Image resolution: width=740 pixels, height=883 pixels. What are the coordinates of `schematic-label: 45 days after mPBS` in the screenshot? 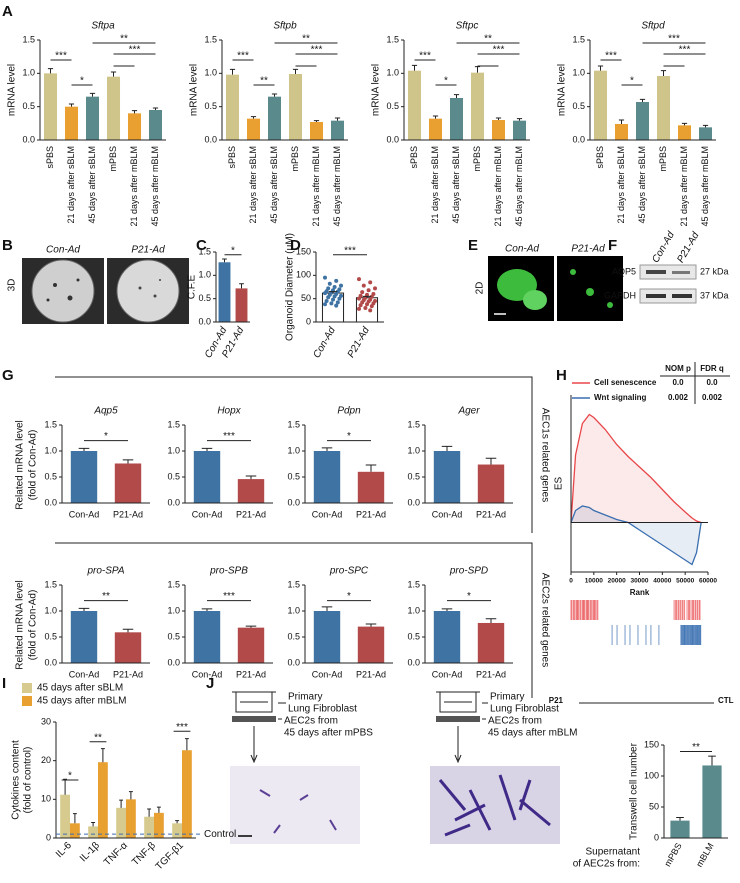 It's located at (328, 733).